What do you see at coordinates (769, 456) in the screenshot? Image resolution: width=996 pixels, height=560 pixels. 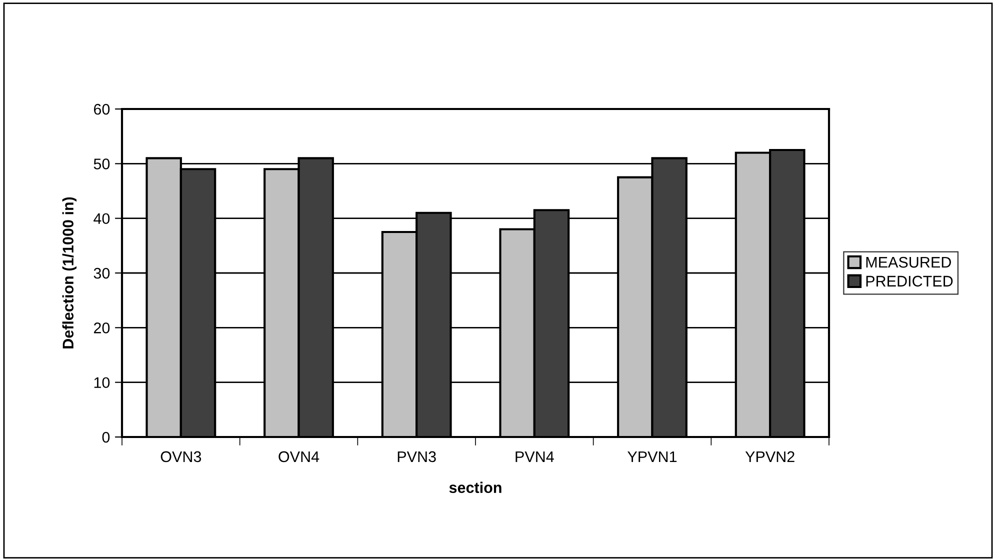 I see `x-tick-label: YPVN2` at bounding box center [769, 456].